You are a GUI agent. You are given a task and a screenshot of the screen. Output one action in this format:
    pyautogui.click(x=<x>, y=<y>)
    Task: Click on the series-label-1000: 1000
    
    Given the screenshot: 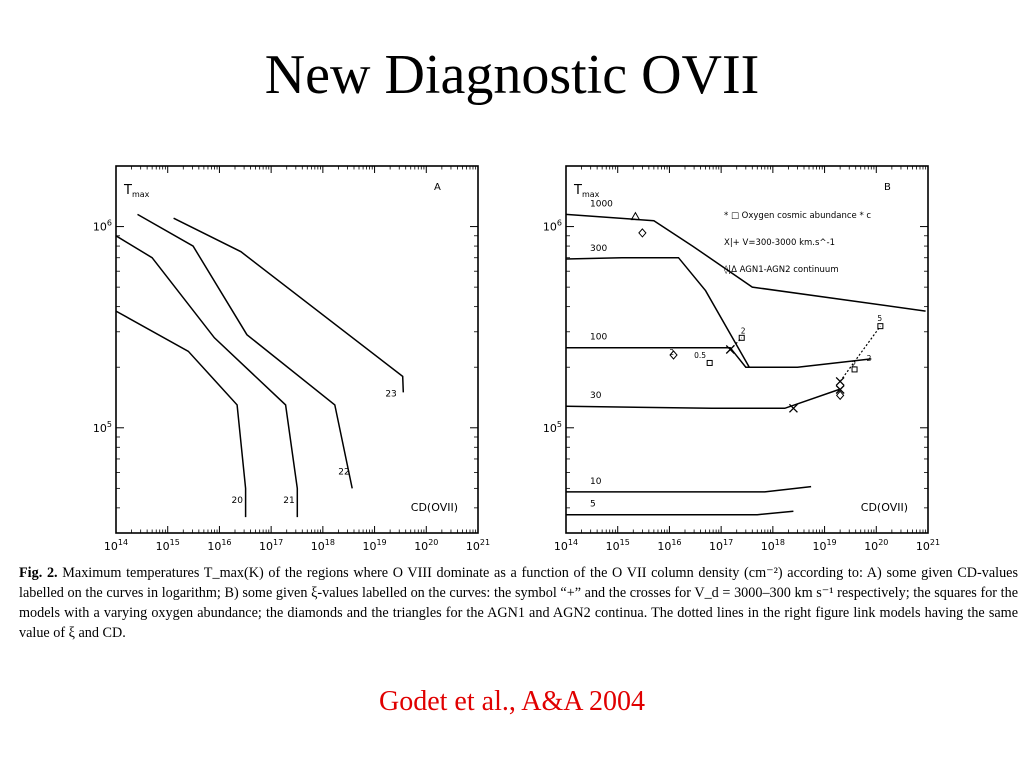 What is the action you would take?
    pyautogui.click(x=601, y=204)
    